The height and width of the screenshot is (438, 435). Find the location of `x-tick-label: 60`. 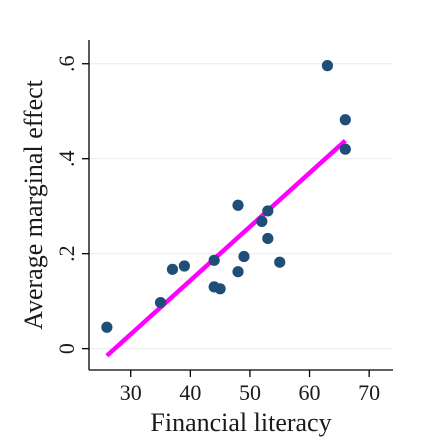

x-tick-label: 60 is located at coordinates (310, 392).